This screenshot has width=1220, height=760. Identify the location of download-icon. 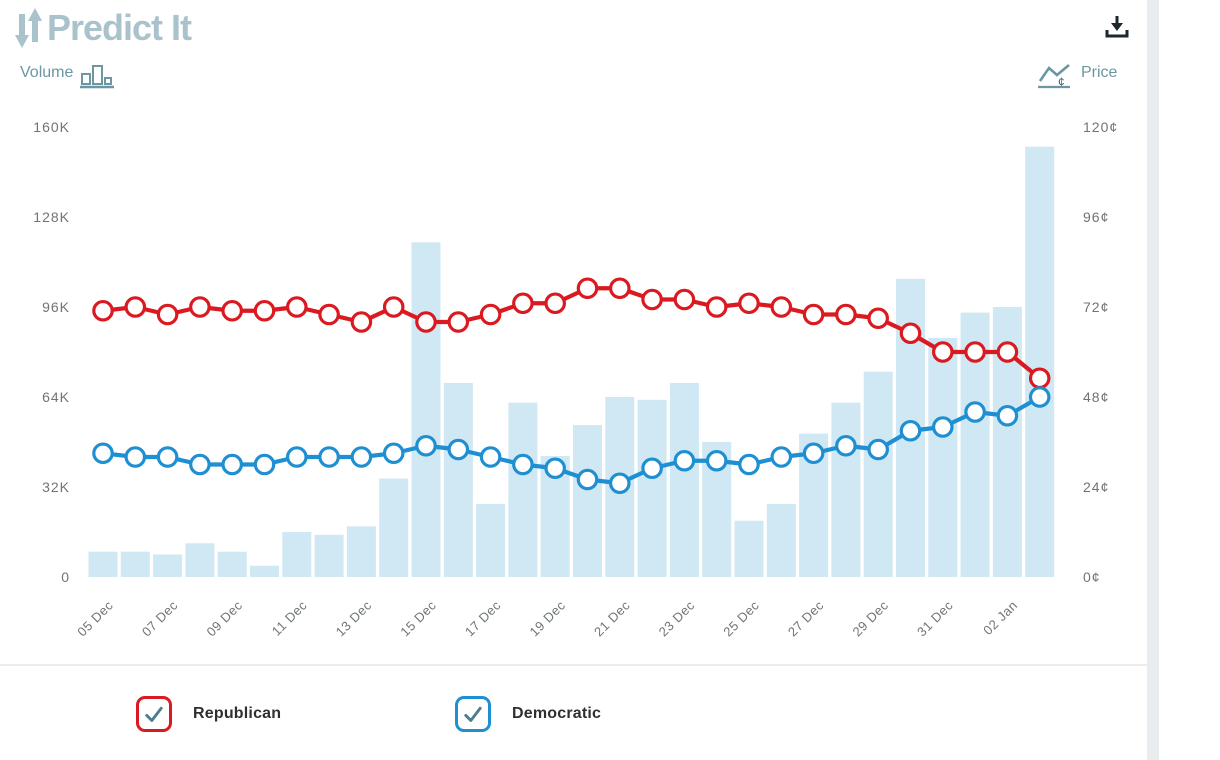
(1117, 27).